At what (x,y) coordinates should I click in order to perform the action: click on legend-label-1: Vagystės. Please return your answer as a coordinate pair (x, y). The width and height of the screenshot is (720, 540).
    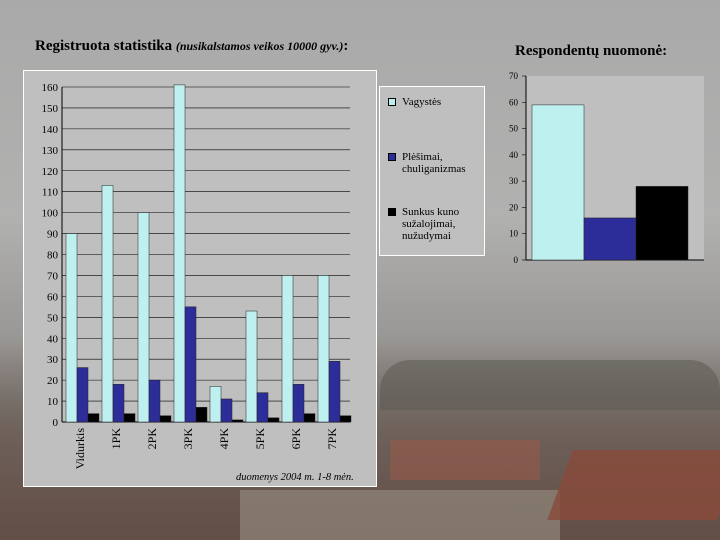
    Looking at the image, I should click on (422, 102).